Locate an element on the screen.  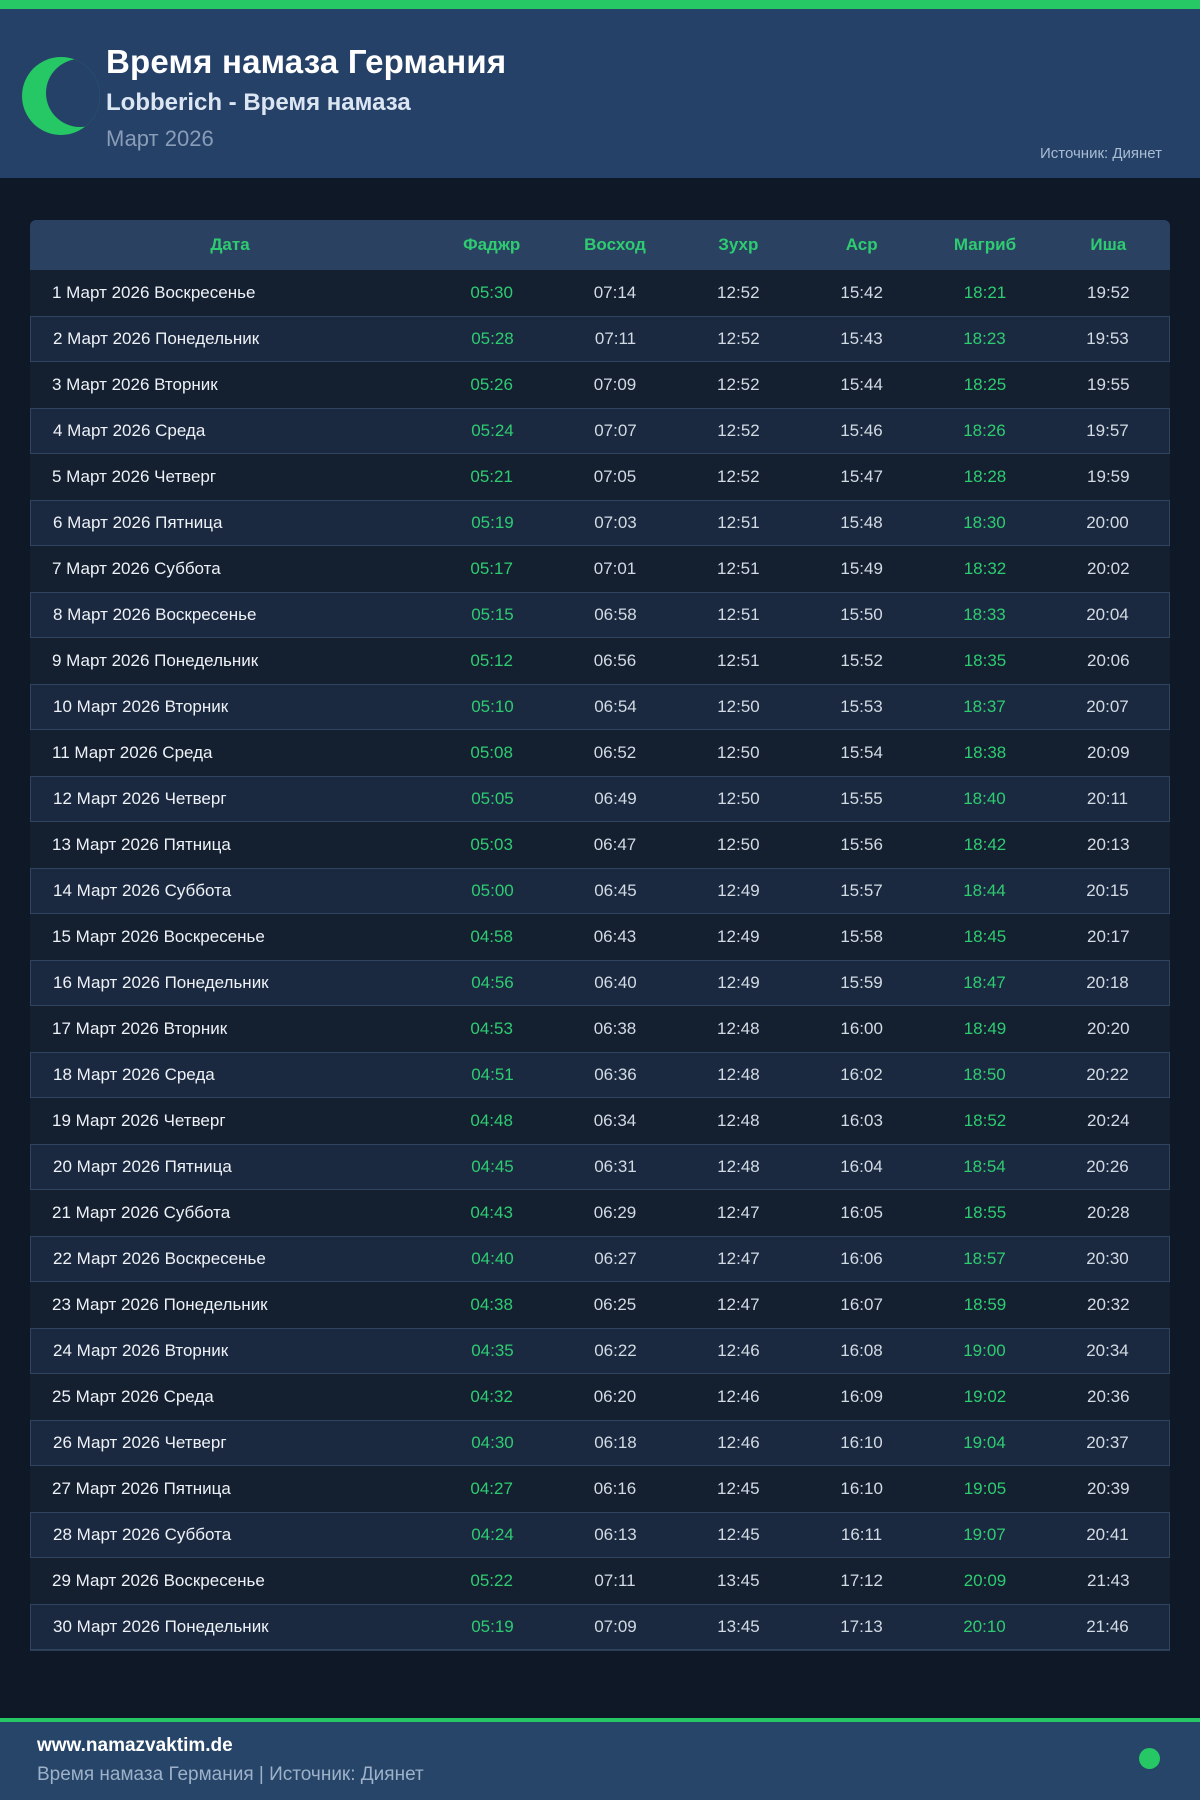
crescent-moon-cutout is located at coordinates (73, 93).